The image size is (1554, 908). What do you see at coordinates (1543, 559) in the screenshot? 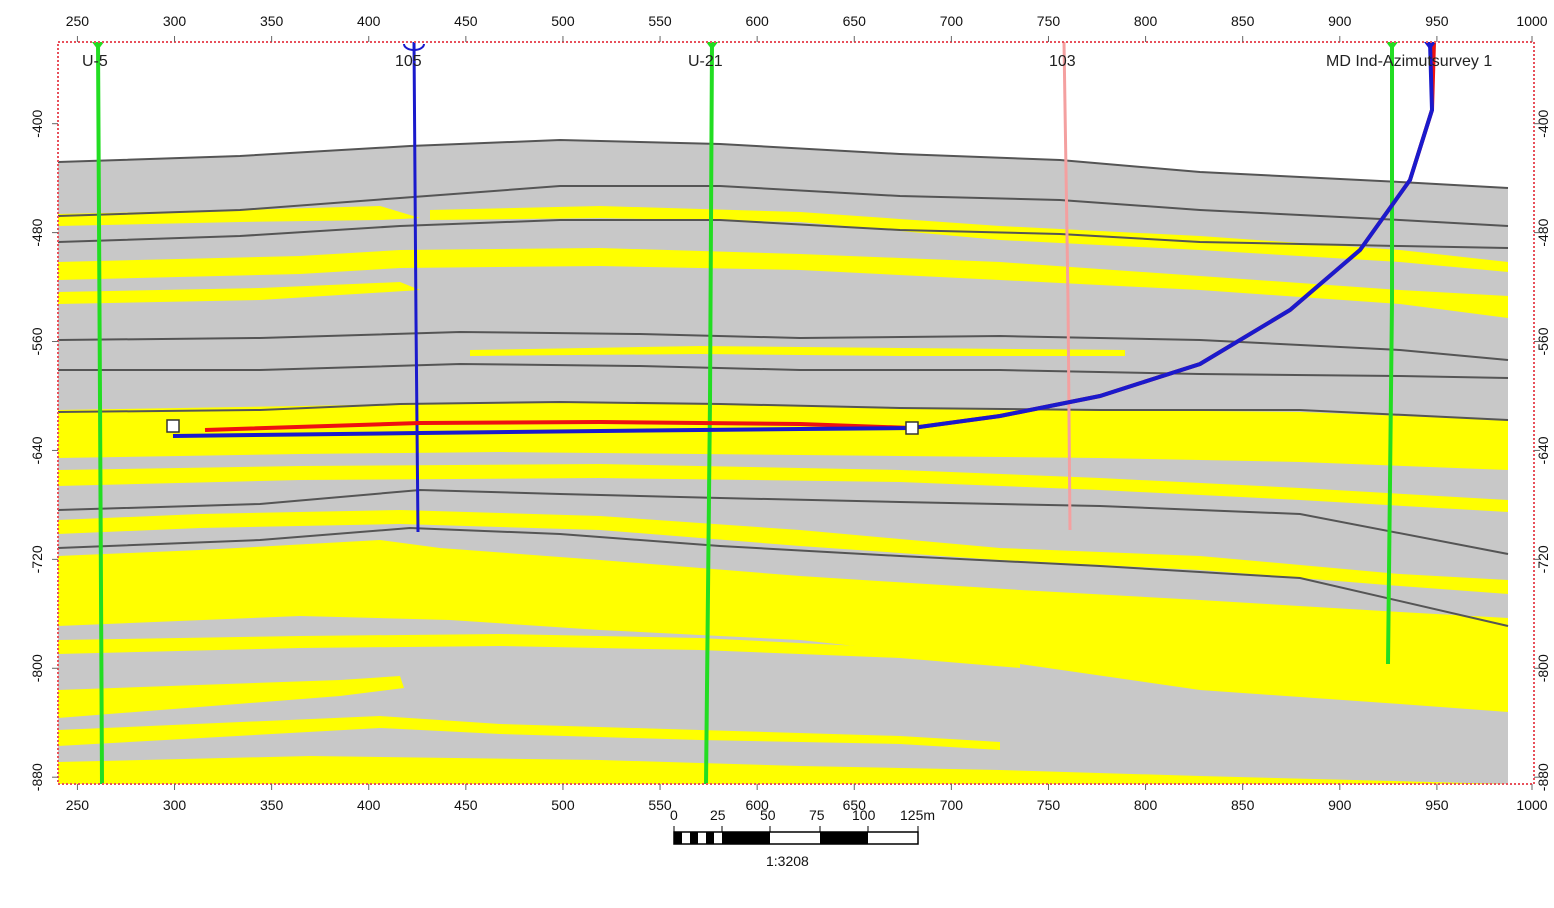
I see `y-right-tick-label: -720` at bounding box center [1543, 559].